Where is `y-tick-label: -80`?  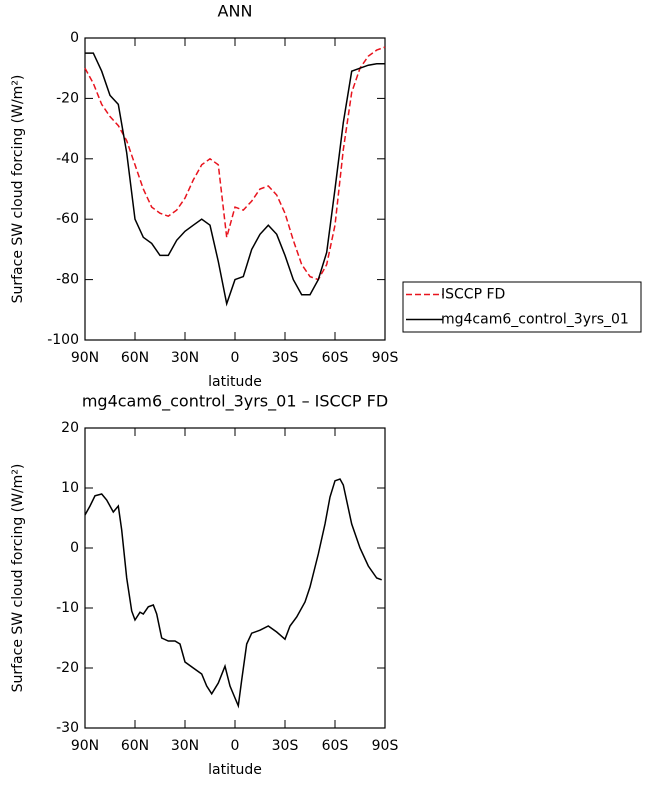 y-tick-label: -80 is located at coordinates (67, 280).